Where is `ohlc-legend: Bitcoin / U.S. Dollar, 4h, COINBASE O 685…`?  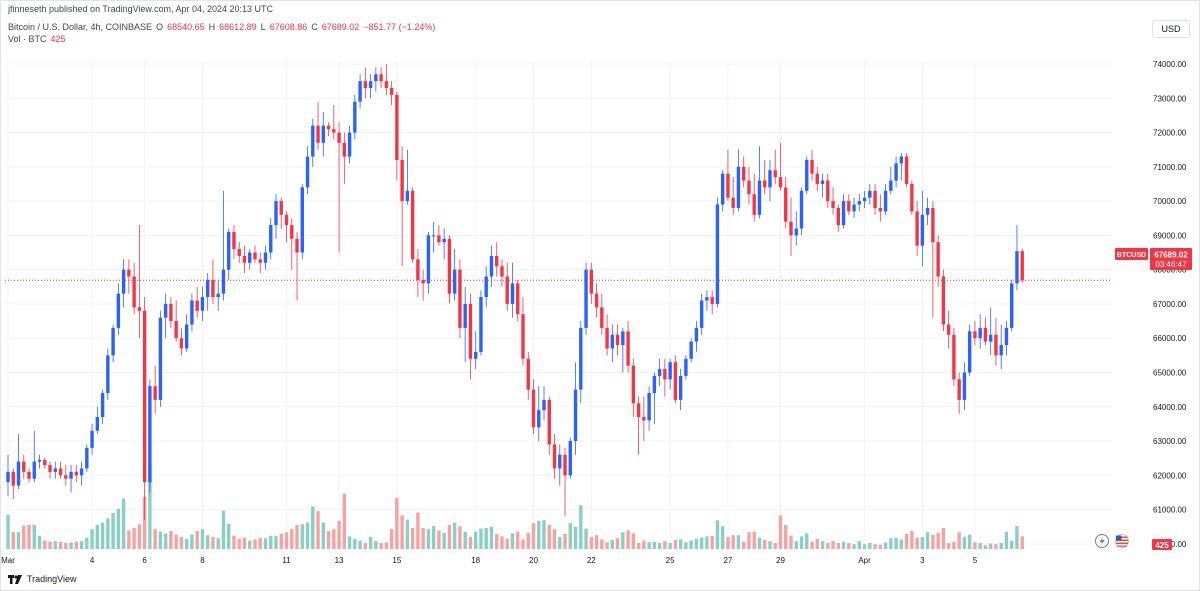 ohlc-legend: Bitcoin / U.S. Dollar, 4h, COINBASE O 685… is located at coordinates (221, 27).